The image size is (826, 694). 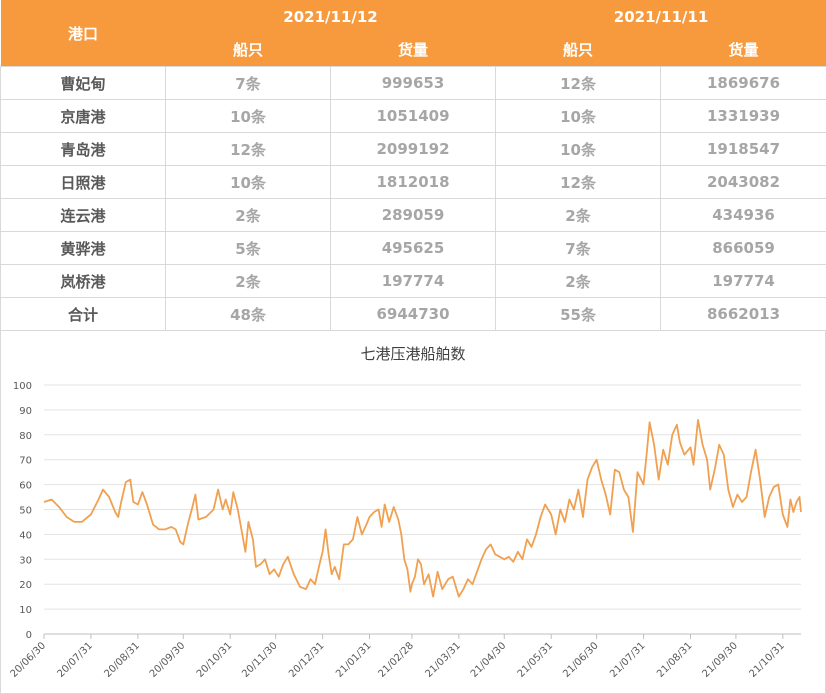 I want to click on cell-port: 青岛港, so click(x=83, y=149).